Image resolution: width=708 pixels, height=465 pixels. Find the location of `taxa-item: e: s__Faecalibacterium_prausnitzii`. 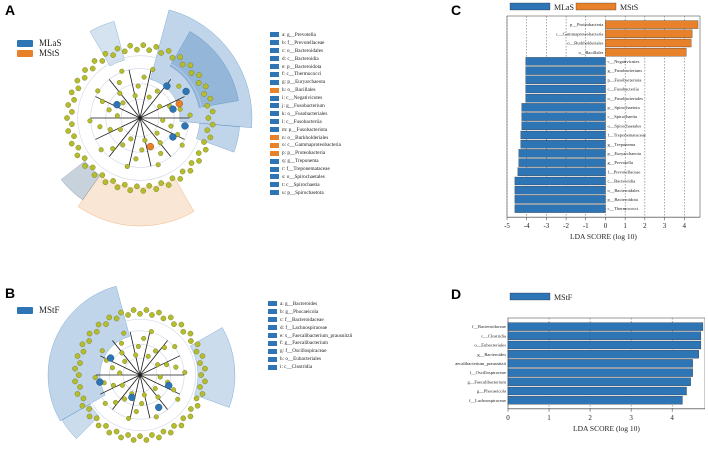

taxa-item: e: s__Faecalibacterium_prausnitzii is located at coordinates (310, 336).